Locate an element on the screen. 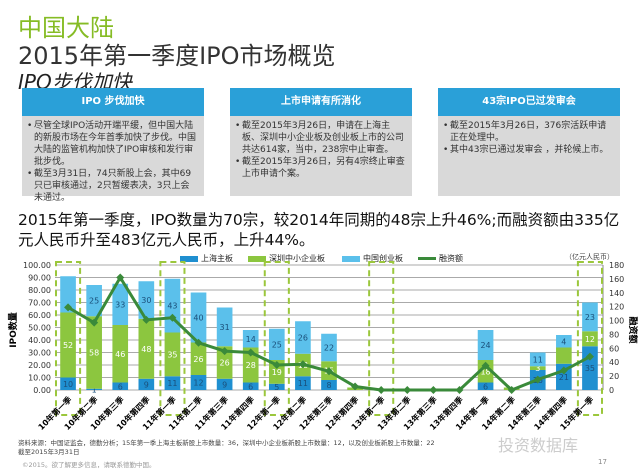  bar-data-label: 30 is located at coordinates (146, 300).